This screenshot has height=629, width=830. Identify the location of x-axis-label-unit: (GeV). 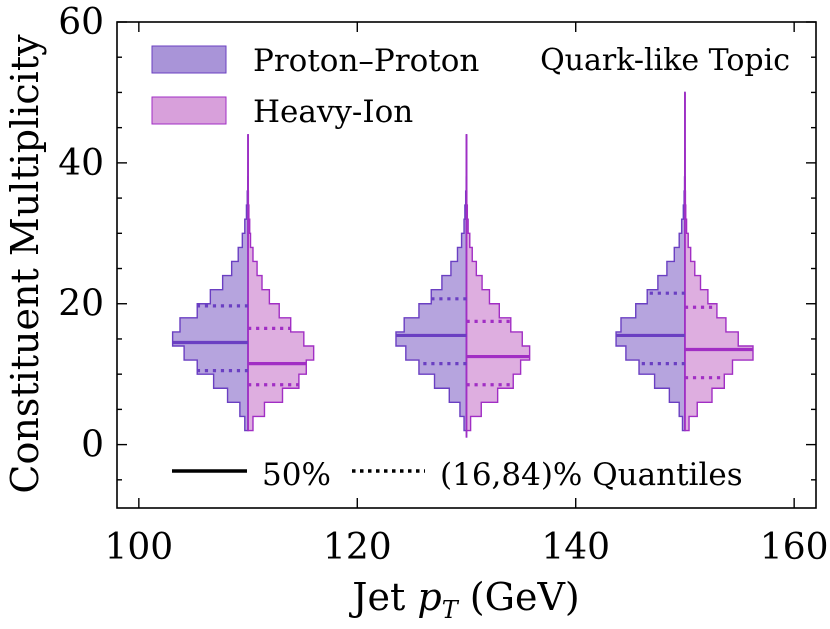
(519, 597).